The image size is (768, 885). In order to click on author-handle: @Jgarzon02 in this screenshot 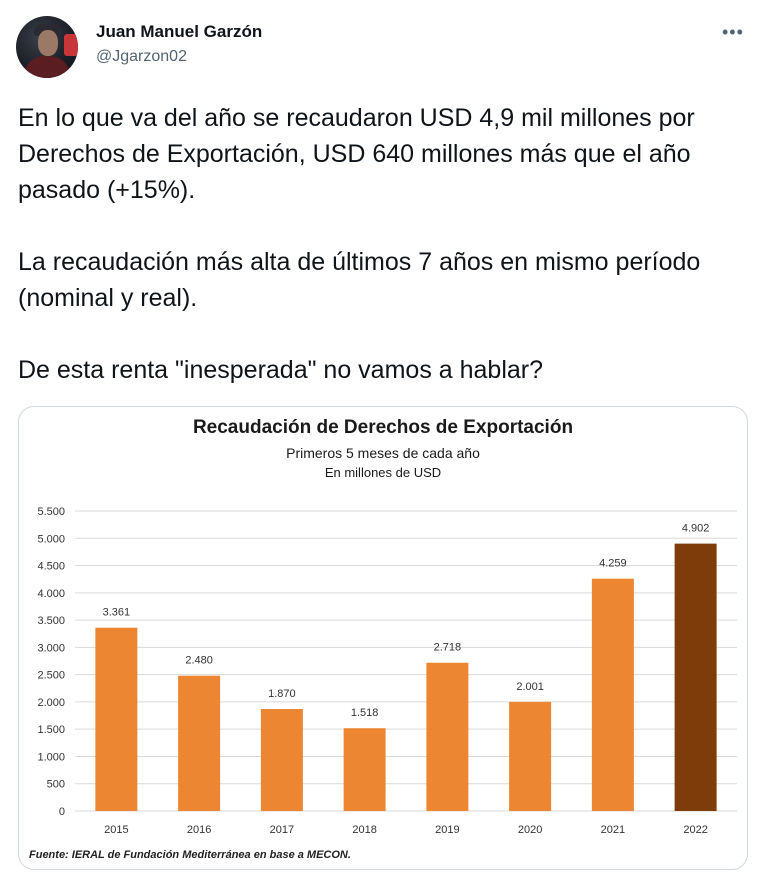, I will do `click(141, 56)`.